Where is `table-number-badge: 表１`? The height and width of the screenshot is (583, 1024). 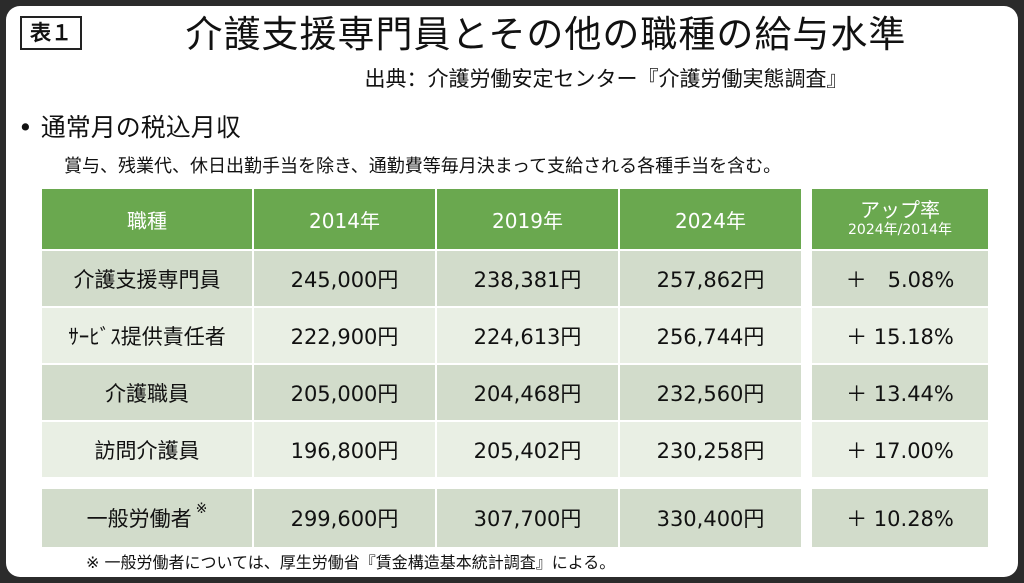 table-number-badge: 表１ is located at coordinates (51, 33).